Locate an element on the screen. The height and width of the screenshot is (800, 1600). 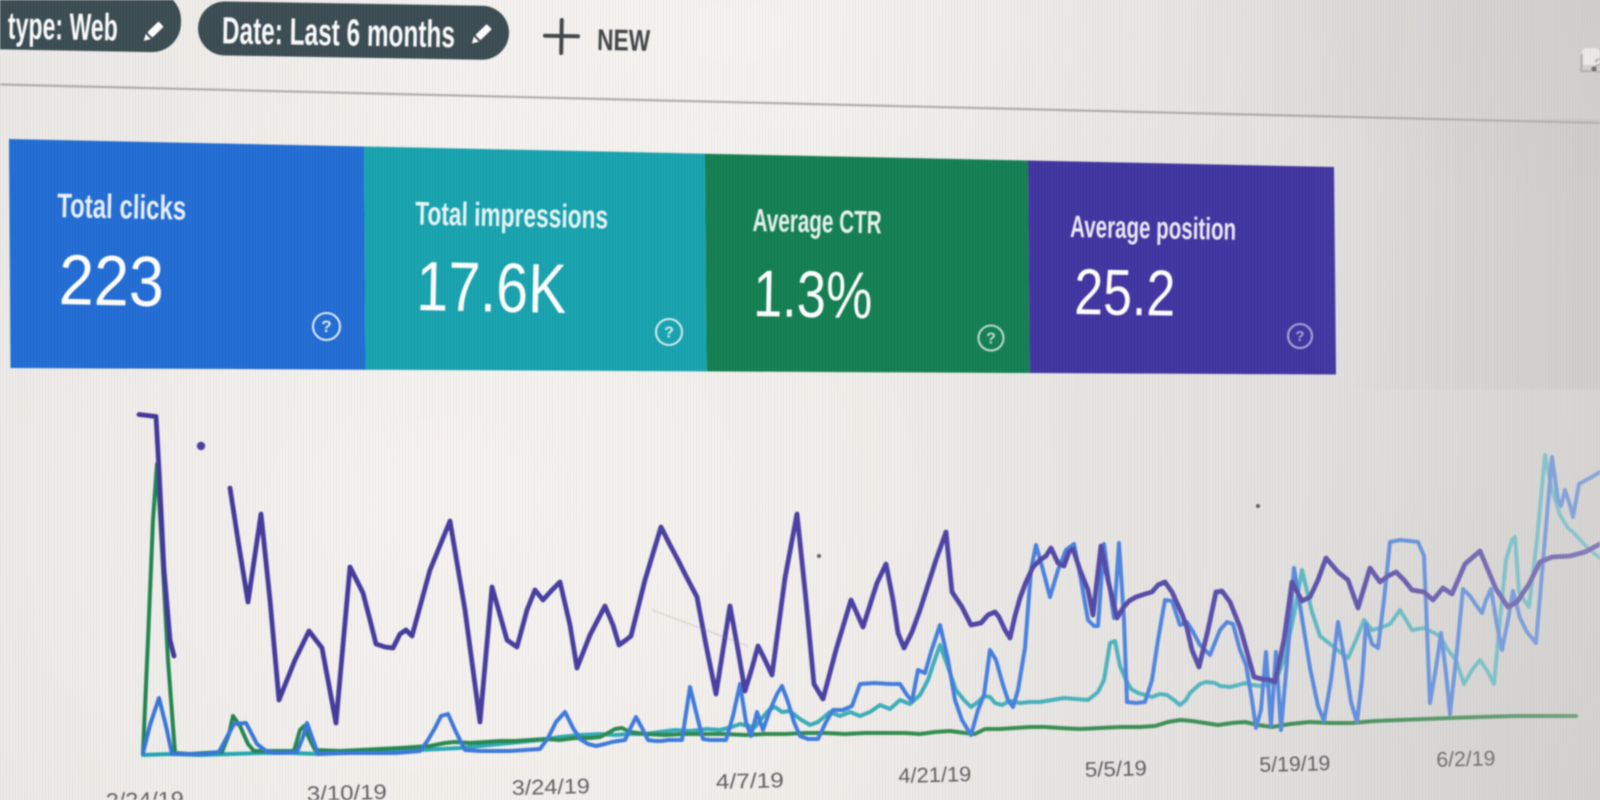
svg-text: 4/7/19 is located at coordinates (750, 781).